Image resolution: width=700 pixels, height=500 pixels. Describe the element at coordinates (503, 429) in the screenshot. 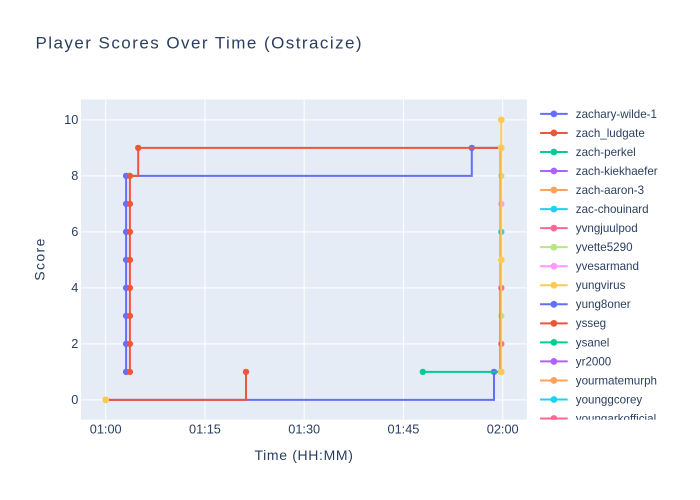

I see `svg-text: 02:00` at that location.